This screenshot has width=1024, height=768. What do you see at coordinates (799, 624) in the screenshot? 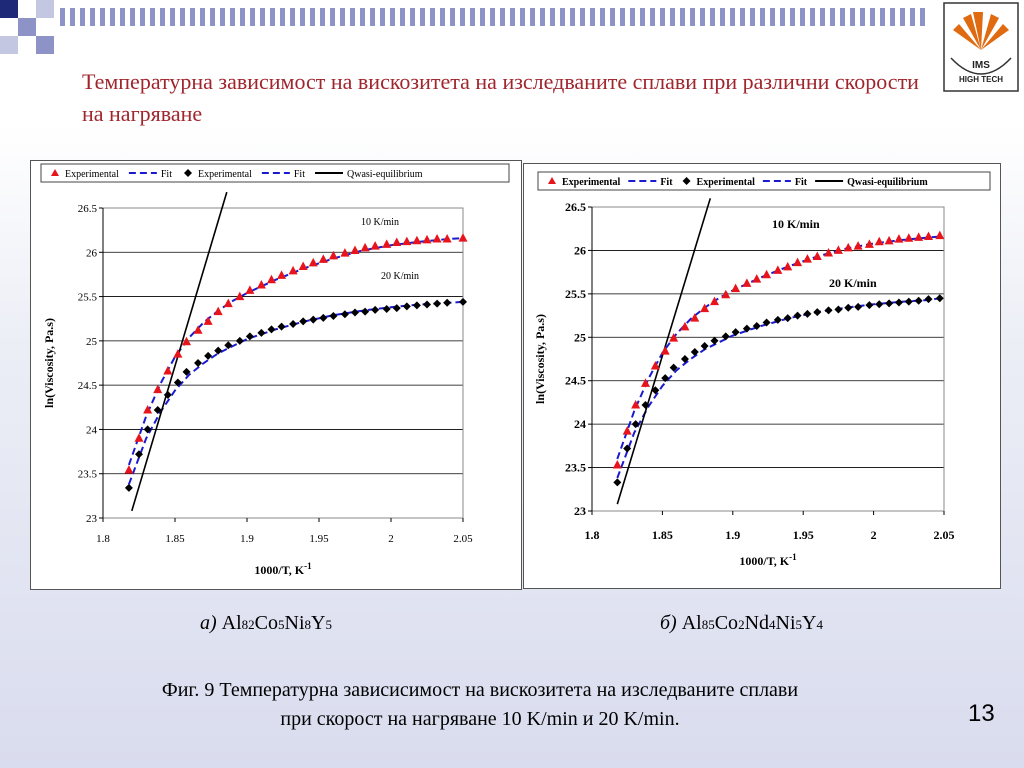
I see `alloy-b-subscript: 5` at bounding box center [799, 624].